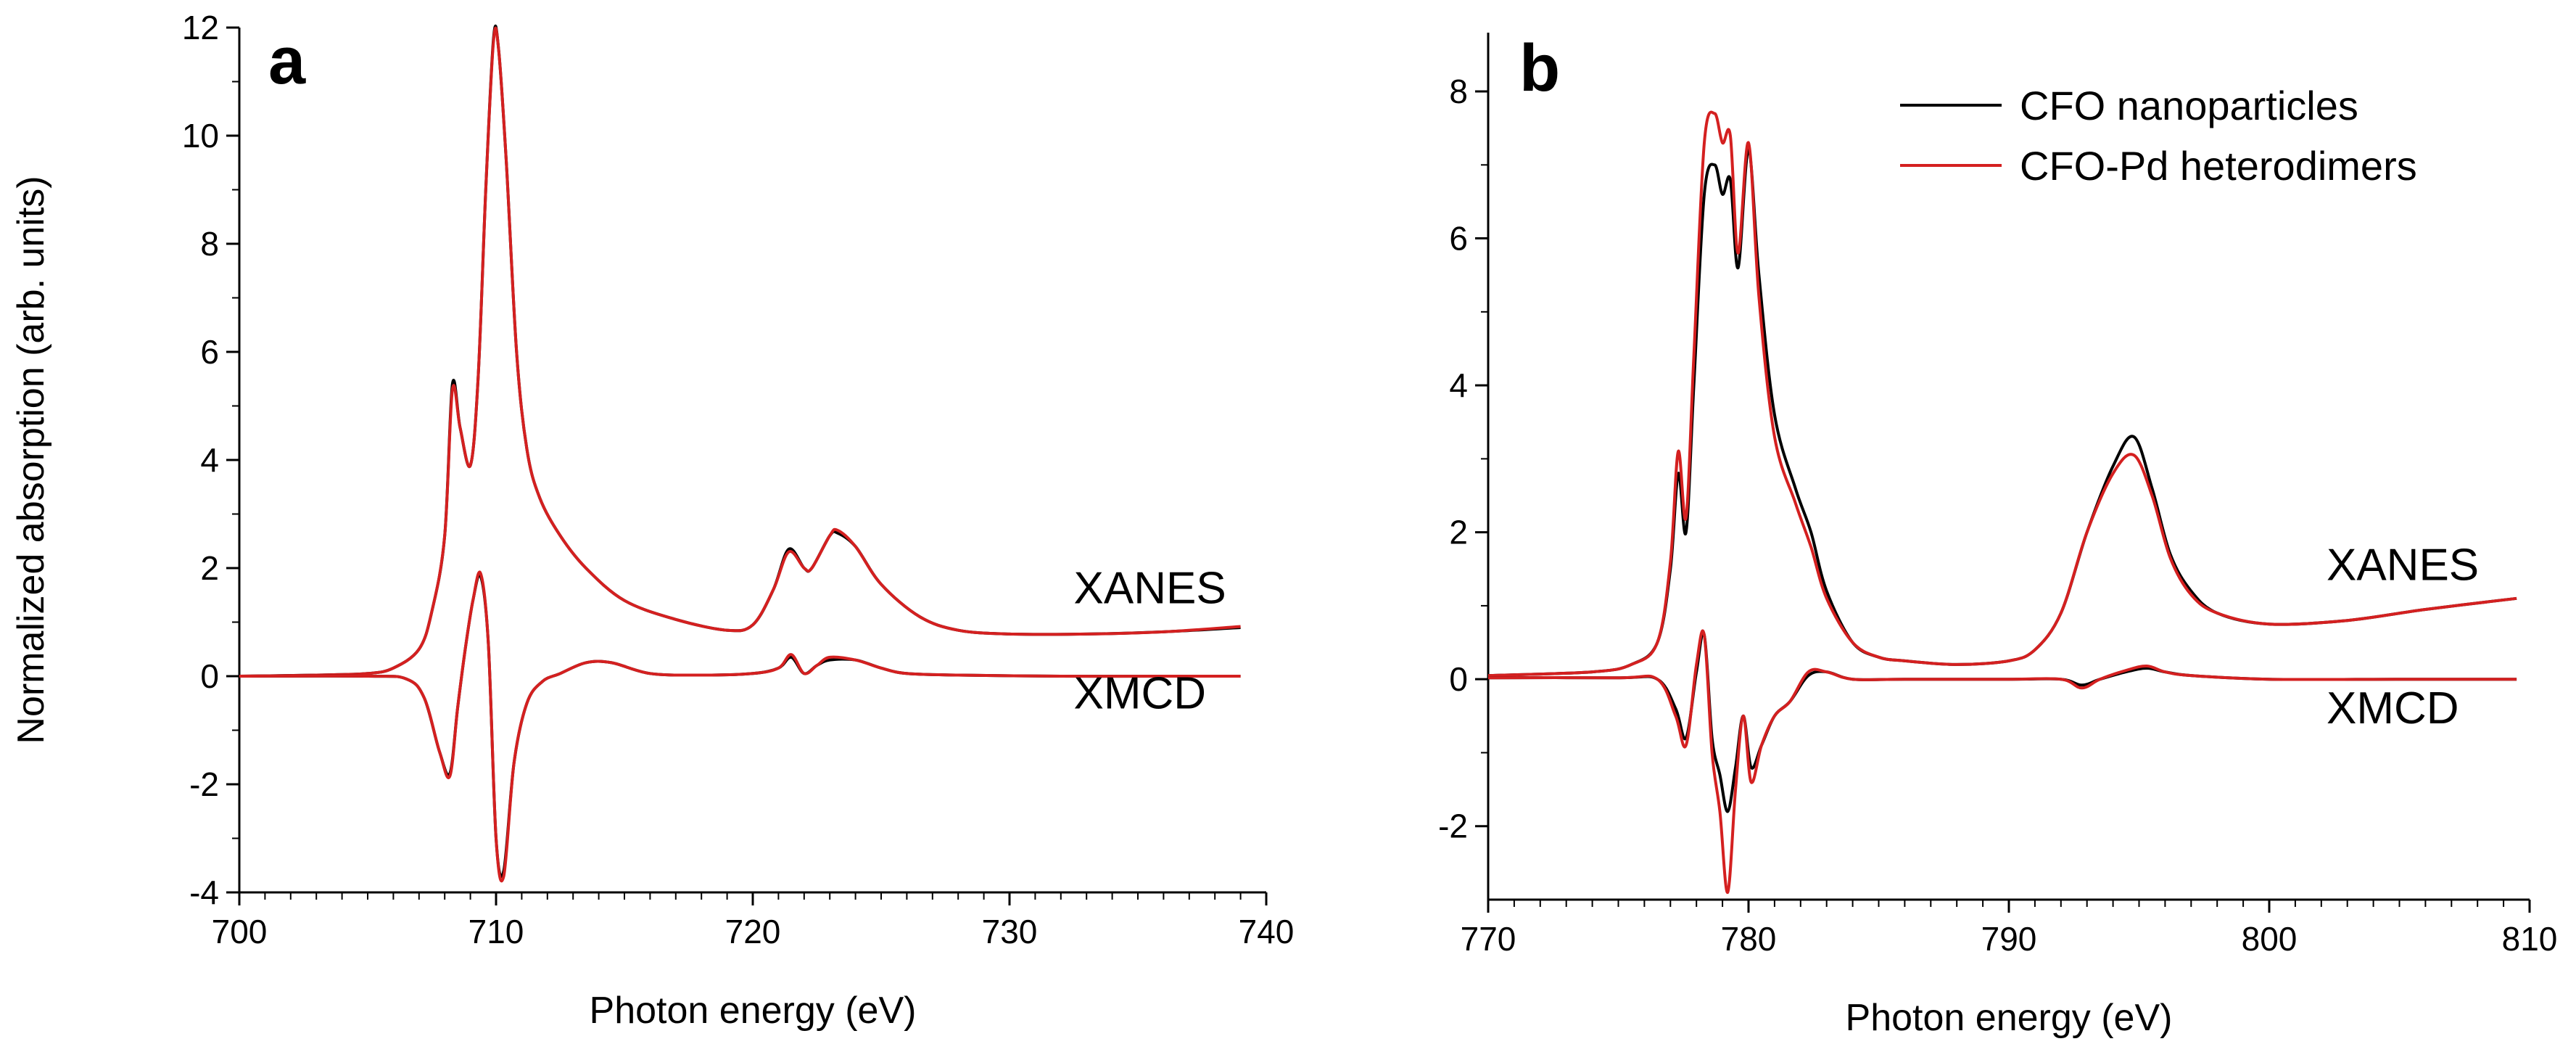  Describe the element at coordinates (1150, 588) in the screenshot. I see `annotation-xanes-a: XANES` at that location.